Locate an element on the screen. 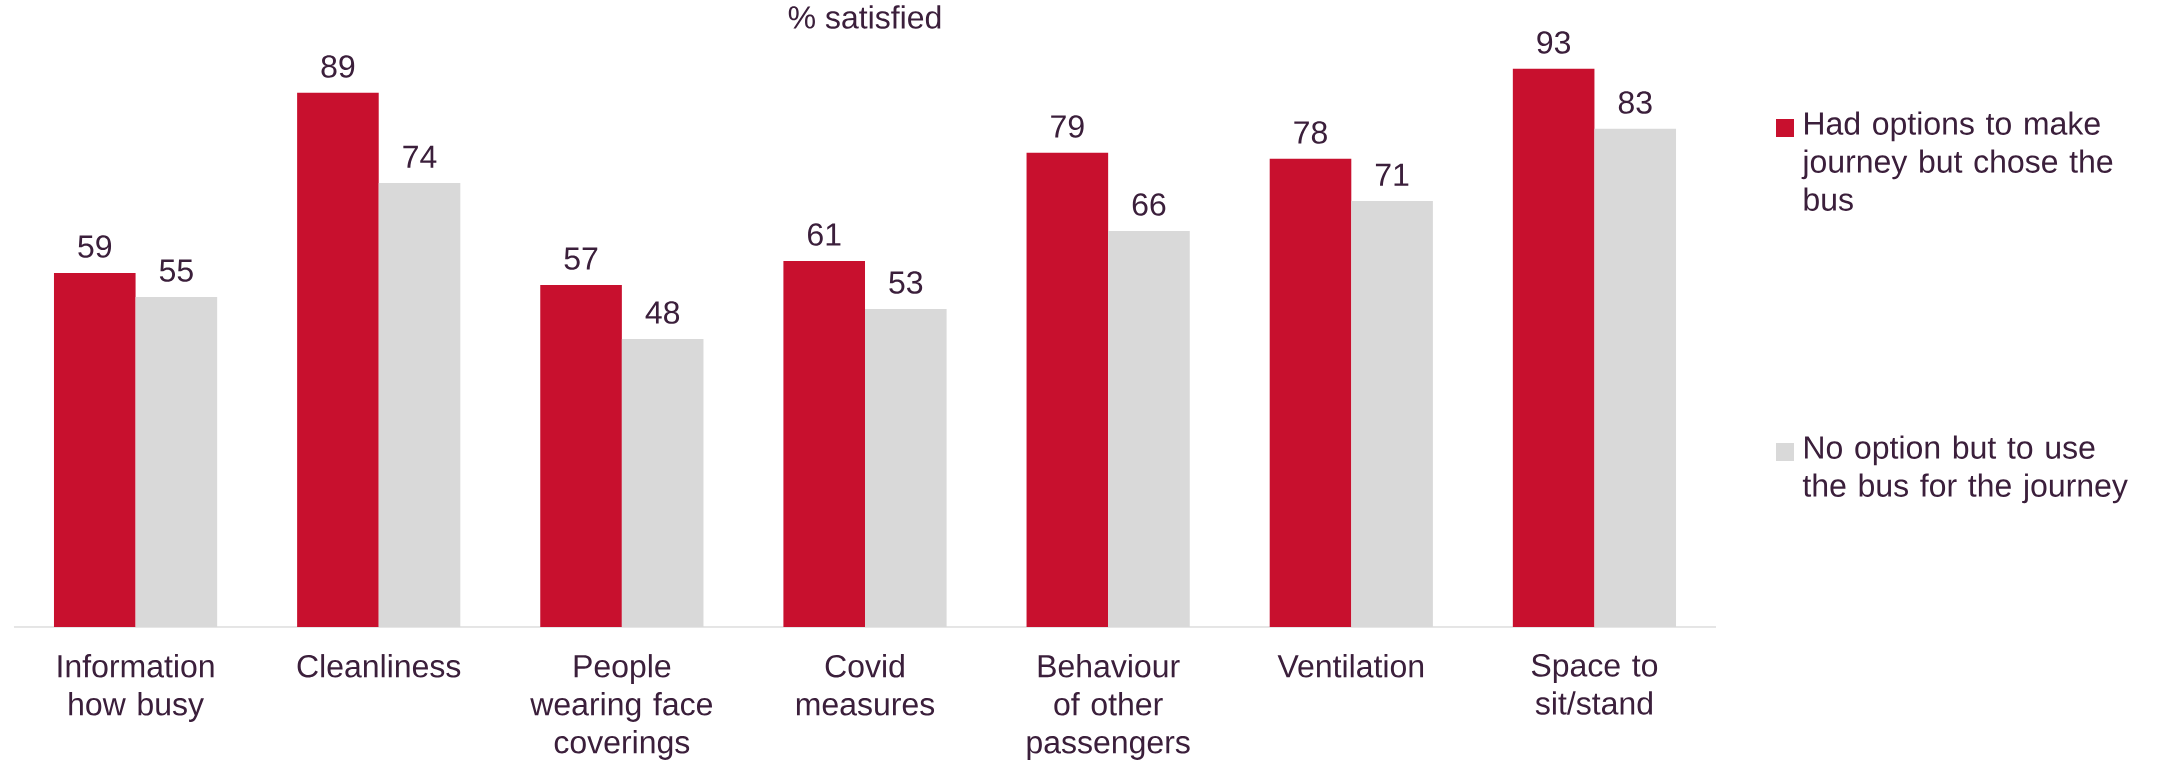  data-label: 66 is located at coordinates (1149, 204).